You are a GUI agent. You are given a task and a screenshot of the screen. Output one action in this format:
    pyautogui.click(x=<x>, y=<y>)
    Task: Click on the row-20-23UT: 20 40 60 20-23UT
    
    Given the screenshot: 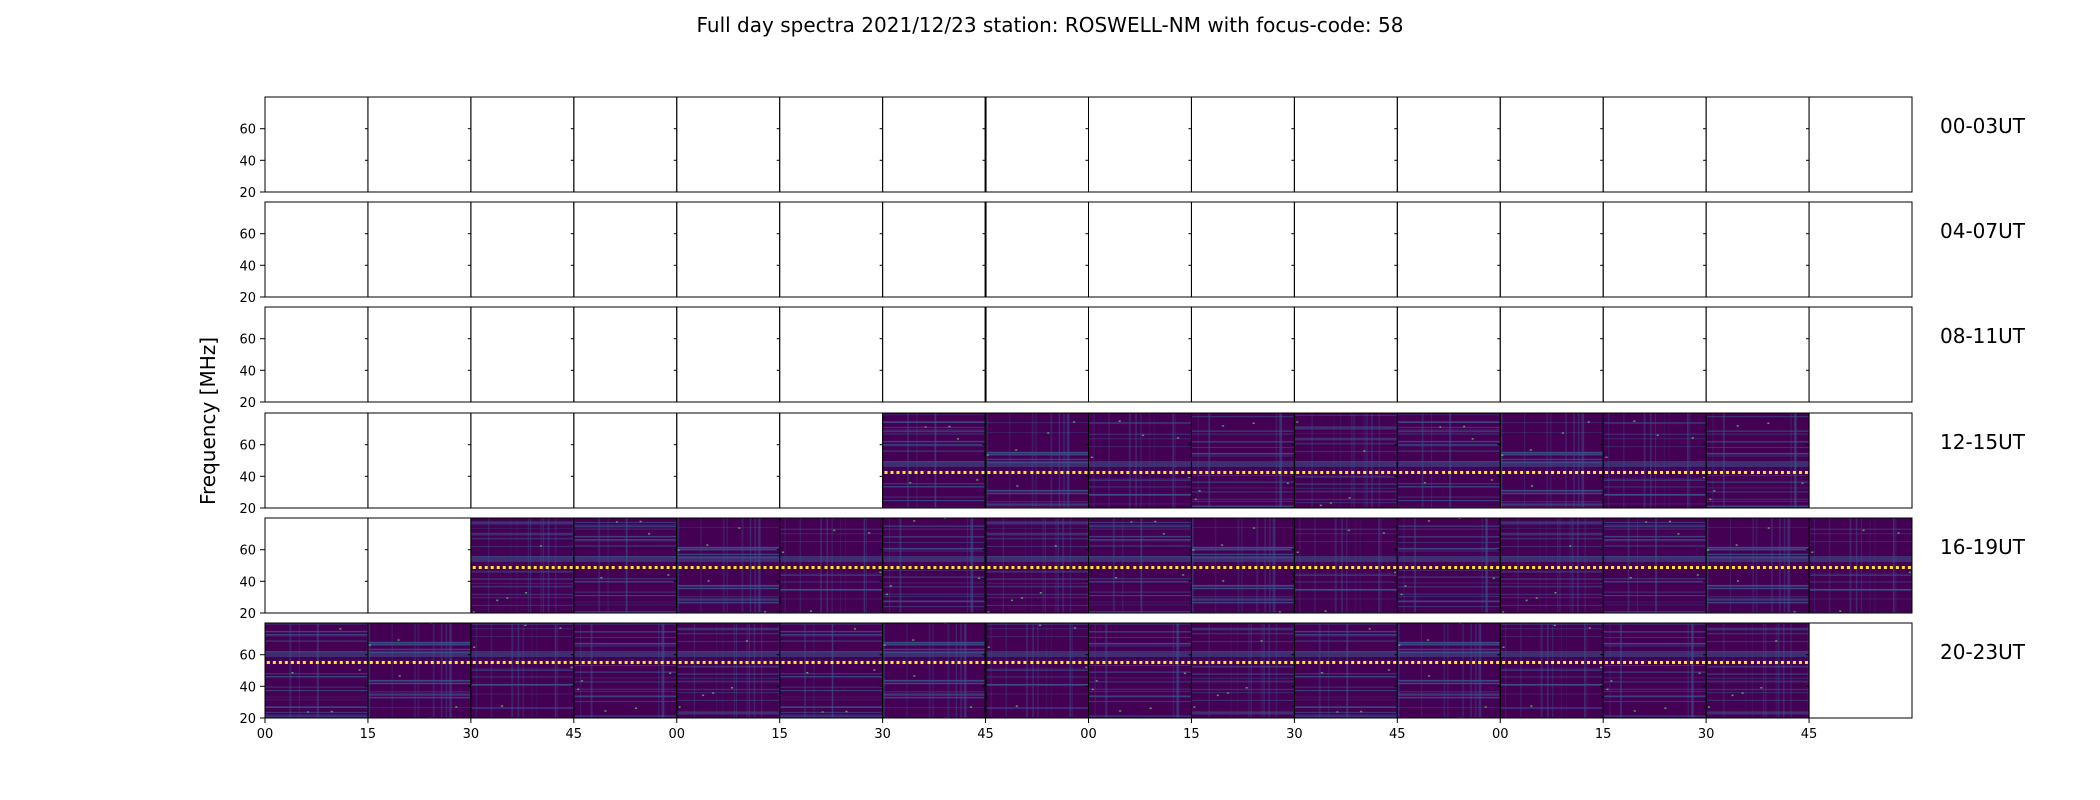 What is the action you would take?
    pyautogui.click(x=1132, y=674)
    